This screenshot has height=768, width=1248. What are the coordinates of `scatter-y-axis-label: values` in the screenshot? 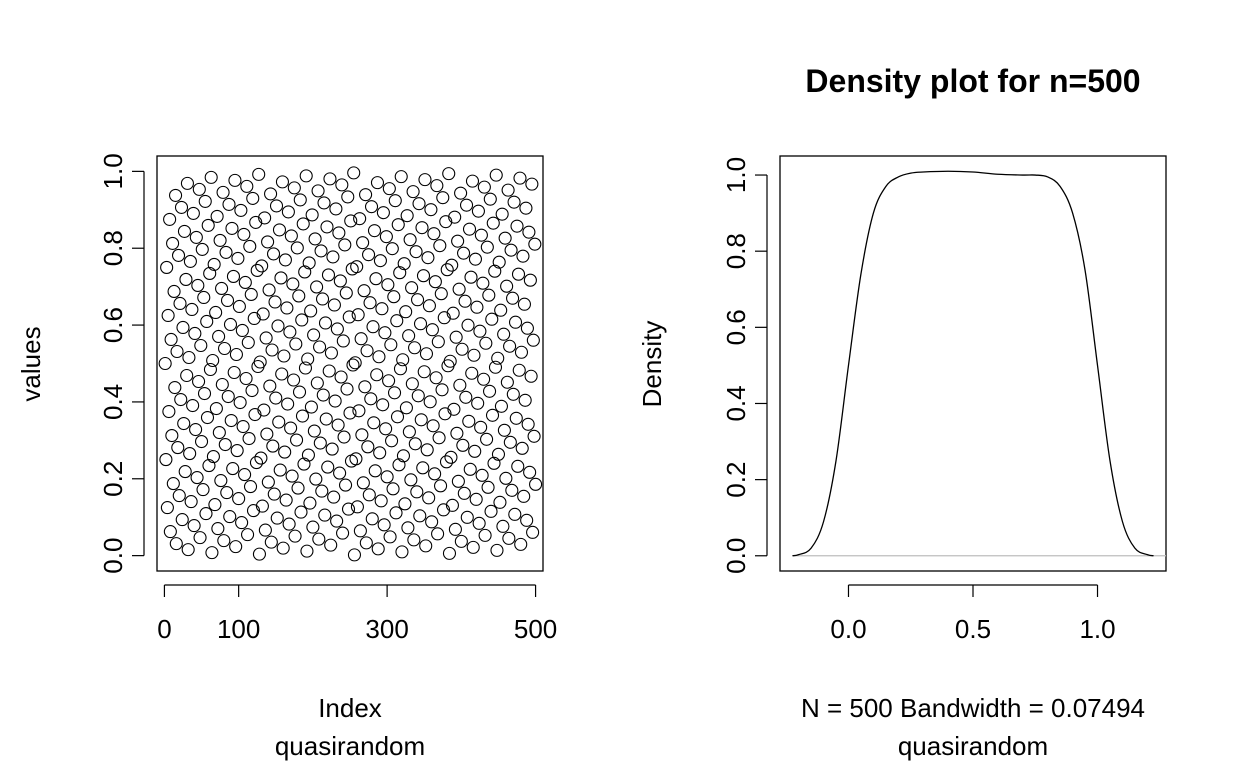 It's located at (31, 363).